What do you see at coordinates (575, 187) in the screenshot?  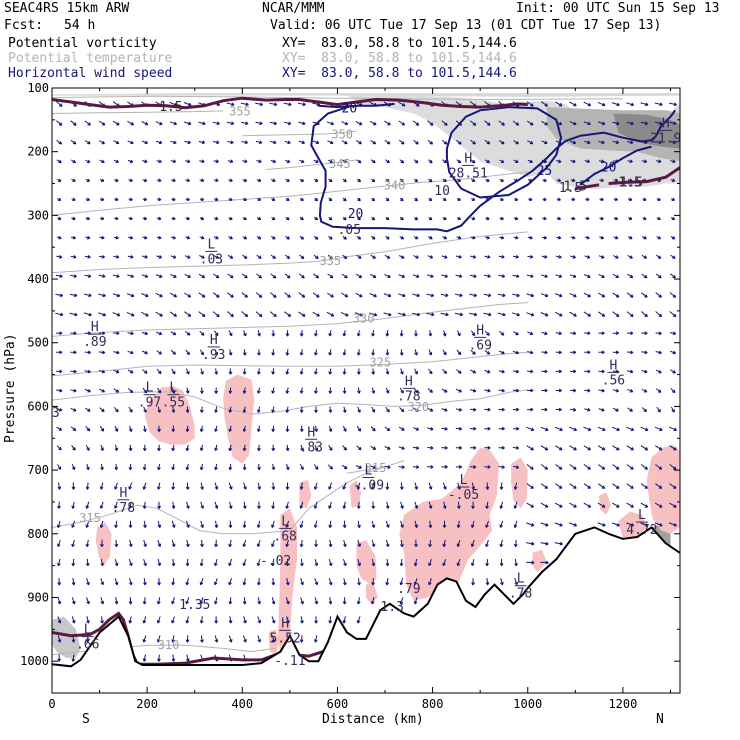 I see `pv-contour-label: 1.5` at bounding box center [575, 187].